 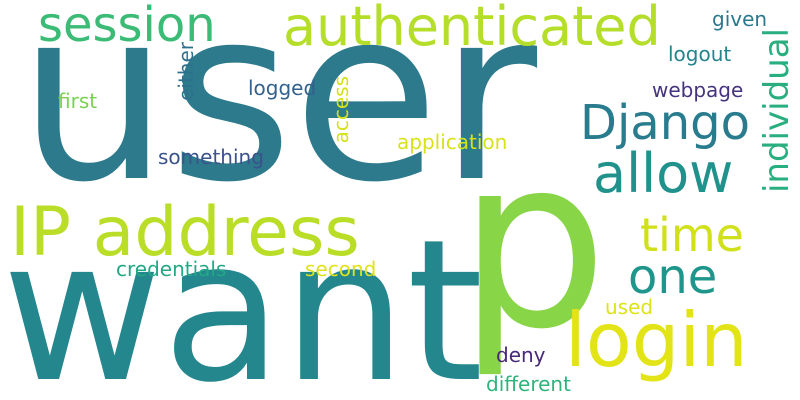 What do you see at coordinates (186, 71) in the screenshot?
I see `word-either: either` at bounding box center [186, 71].